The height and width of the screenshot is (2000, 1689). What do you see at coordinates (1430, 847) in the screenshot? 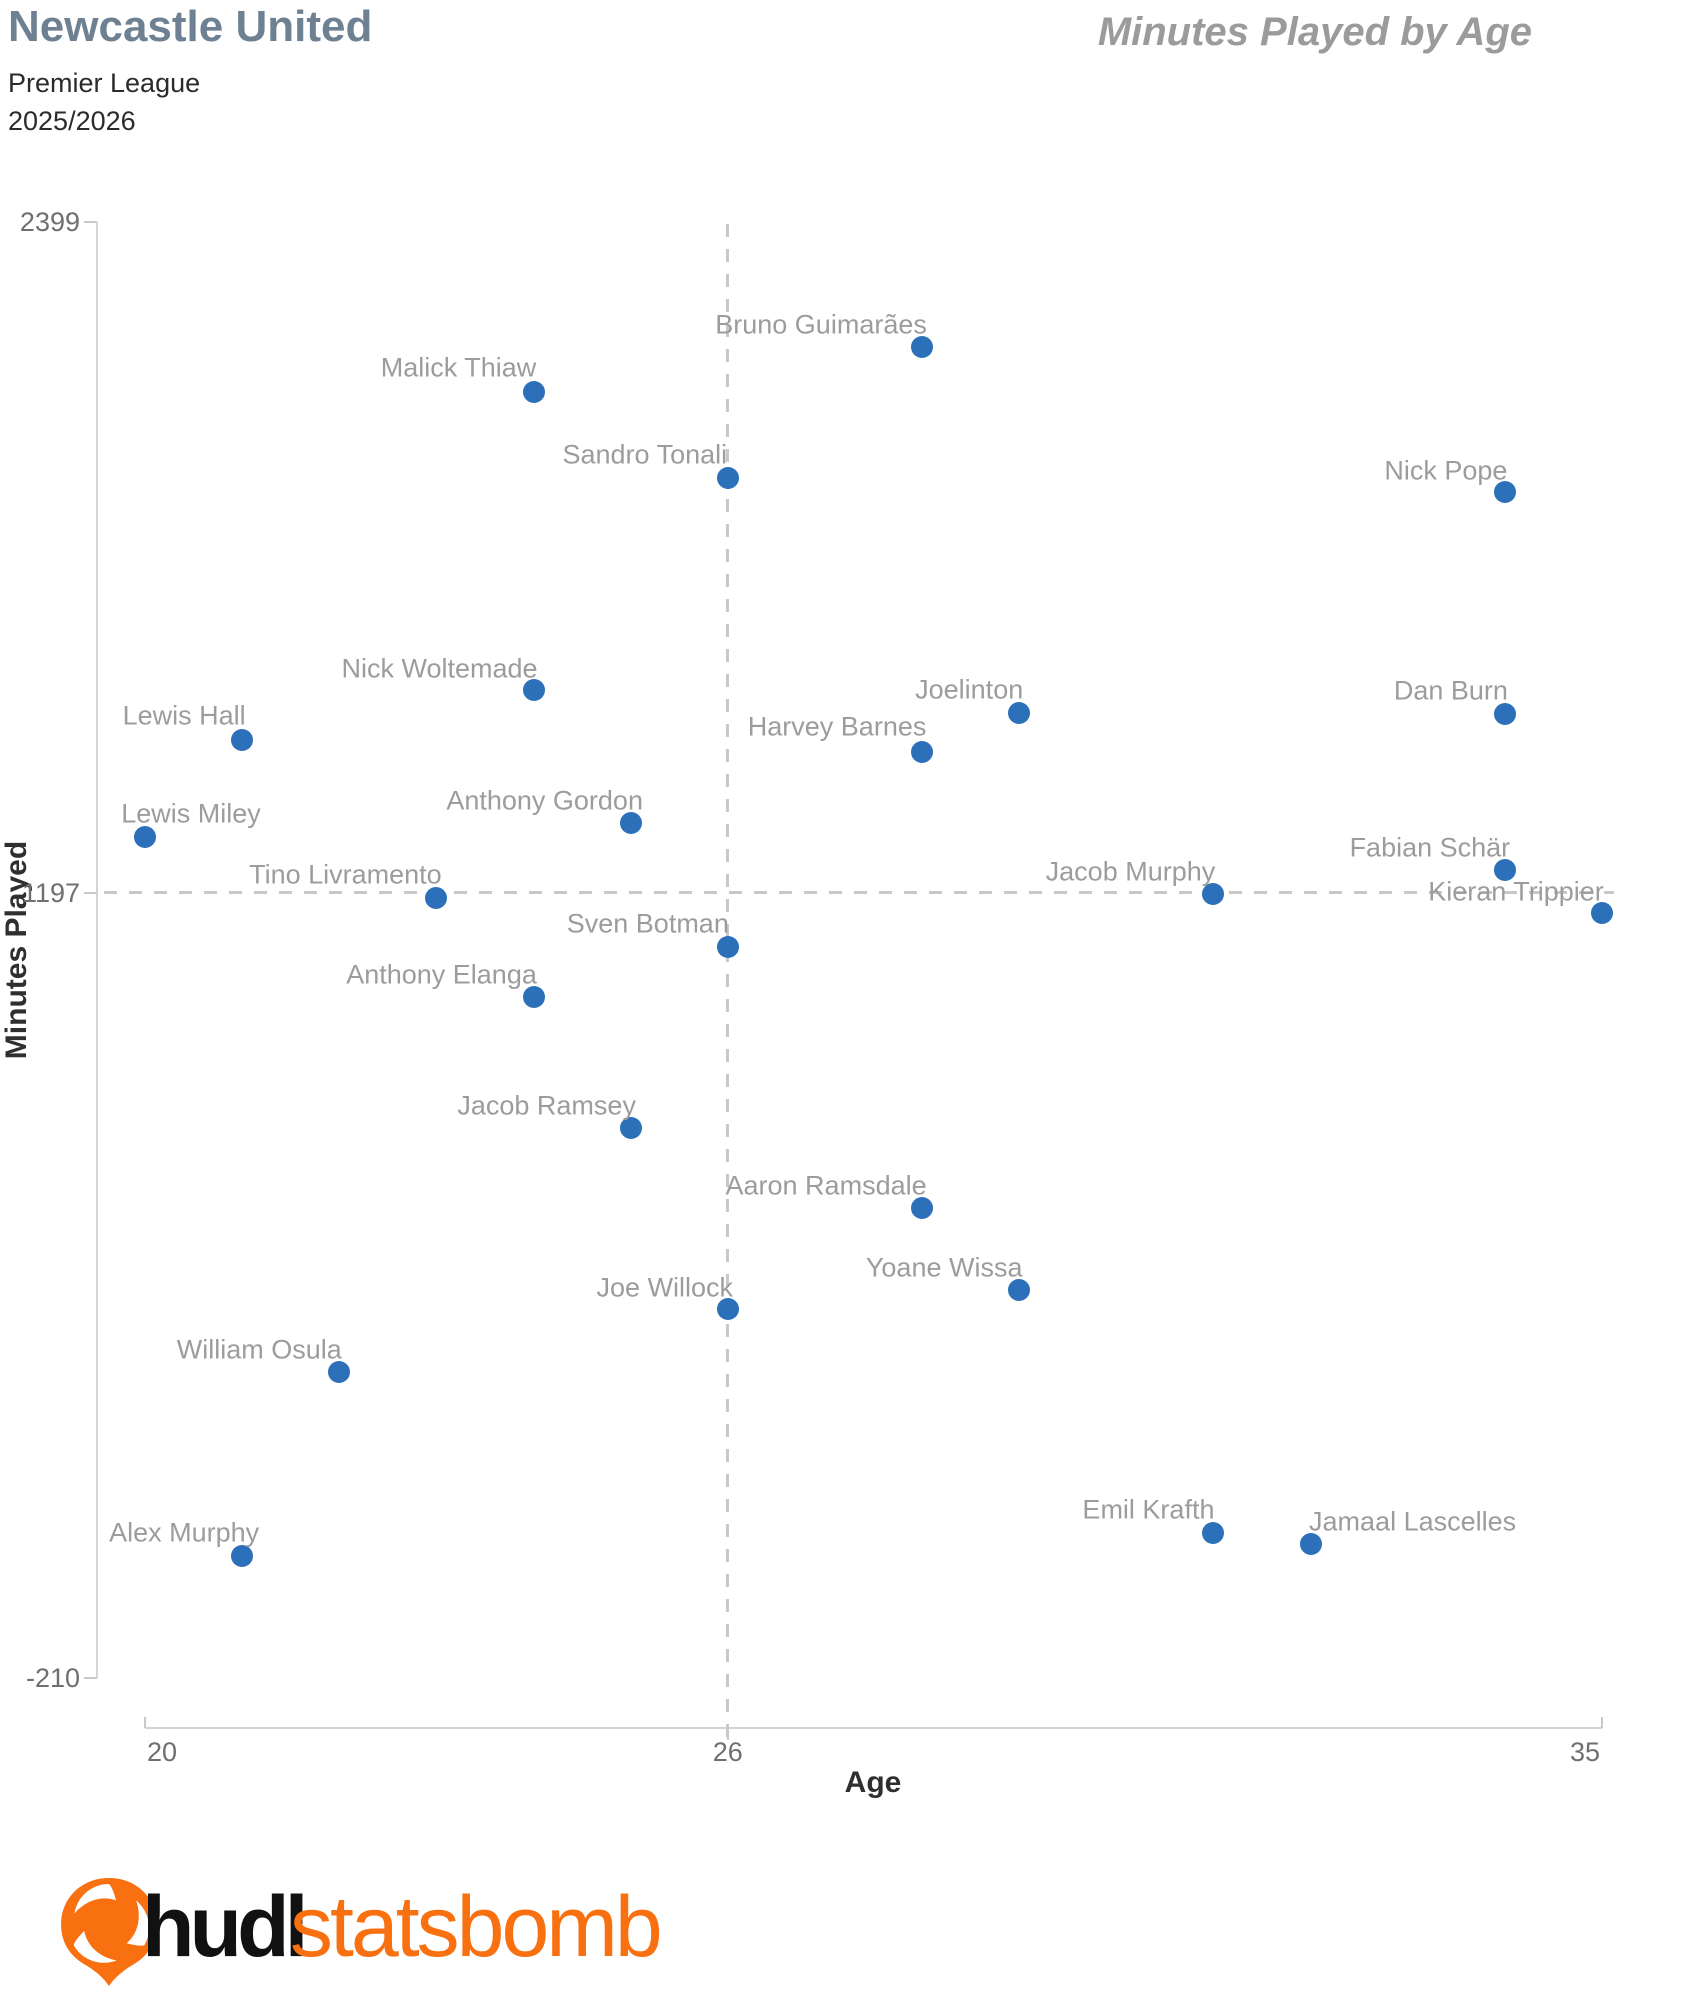
I see `player-label: Fabian Schär` at bounding box center [1430, 847].